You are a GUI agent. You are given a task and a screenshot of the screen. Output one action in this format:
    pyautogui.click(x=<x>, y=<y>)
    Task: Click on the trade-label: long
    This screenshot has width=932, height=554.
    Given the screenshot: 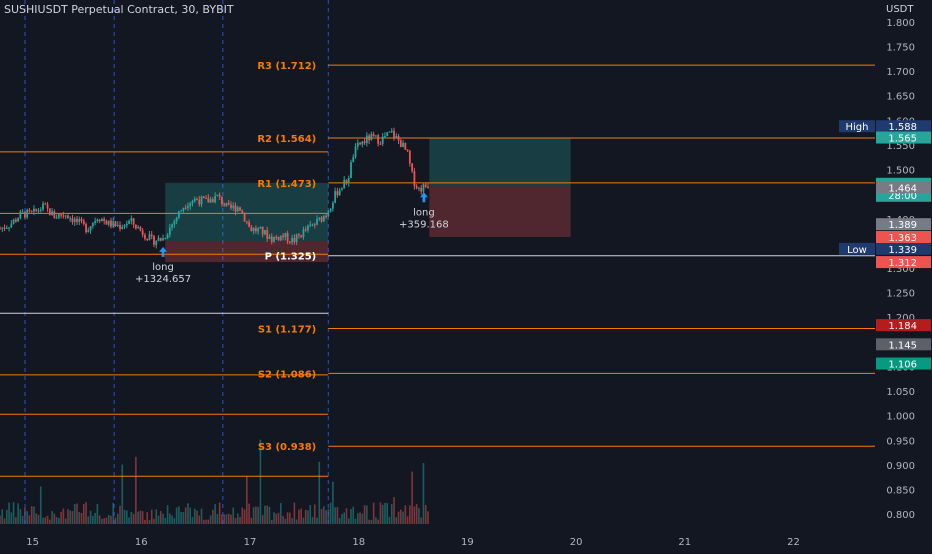 What is the action you would take?
    pyautogui.click(x=163, y=267)
    